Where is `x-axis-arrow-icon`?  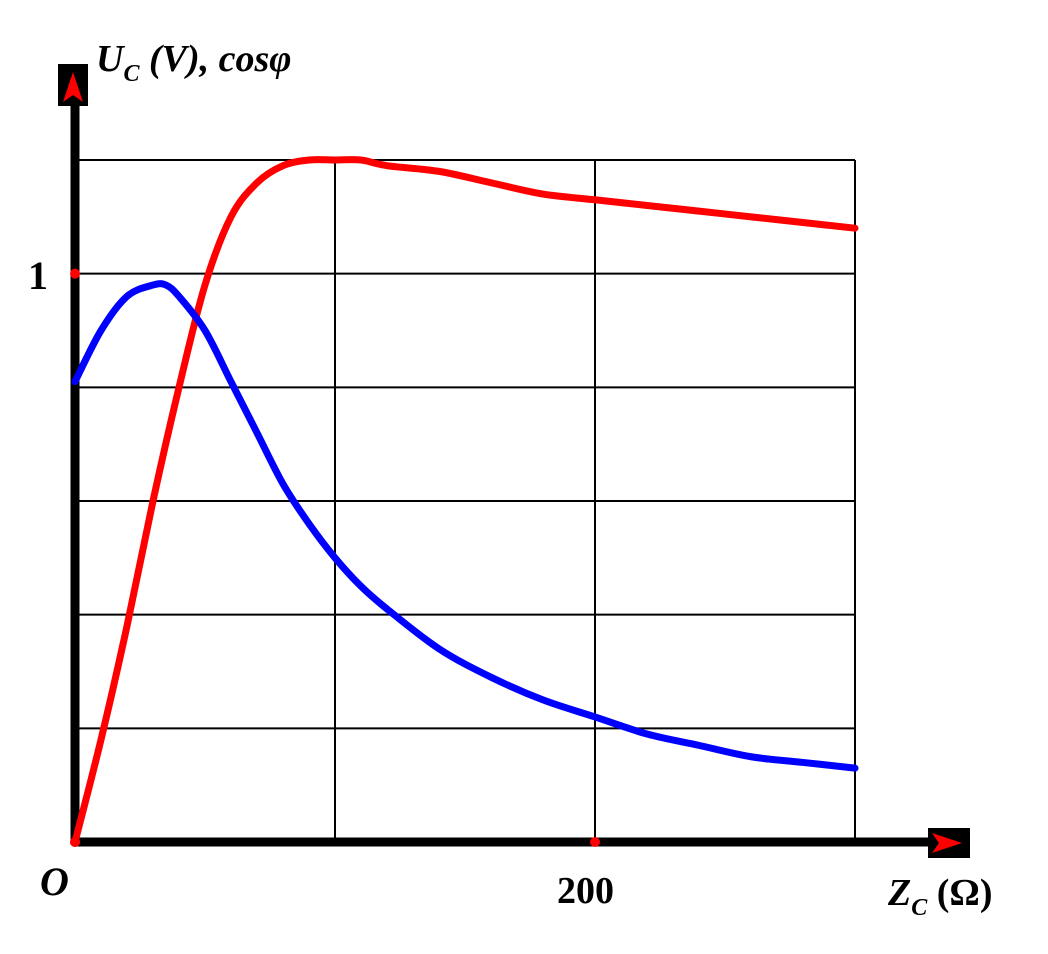
x-axis-arrow-icon is located at coordinates (947, 843).